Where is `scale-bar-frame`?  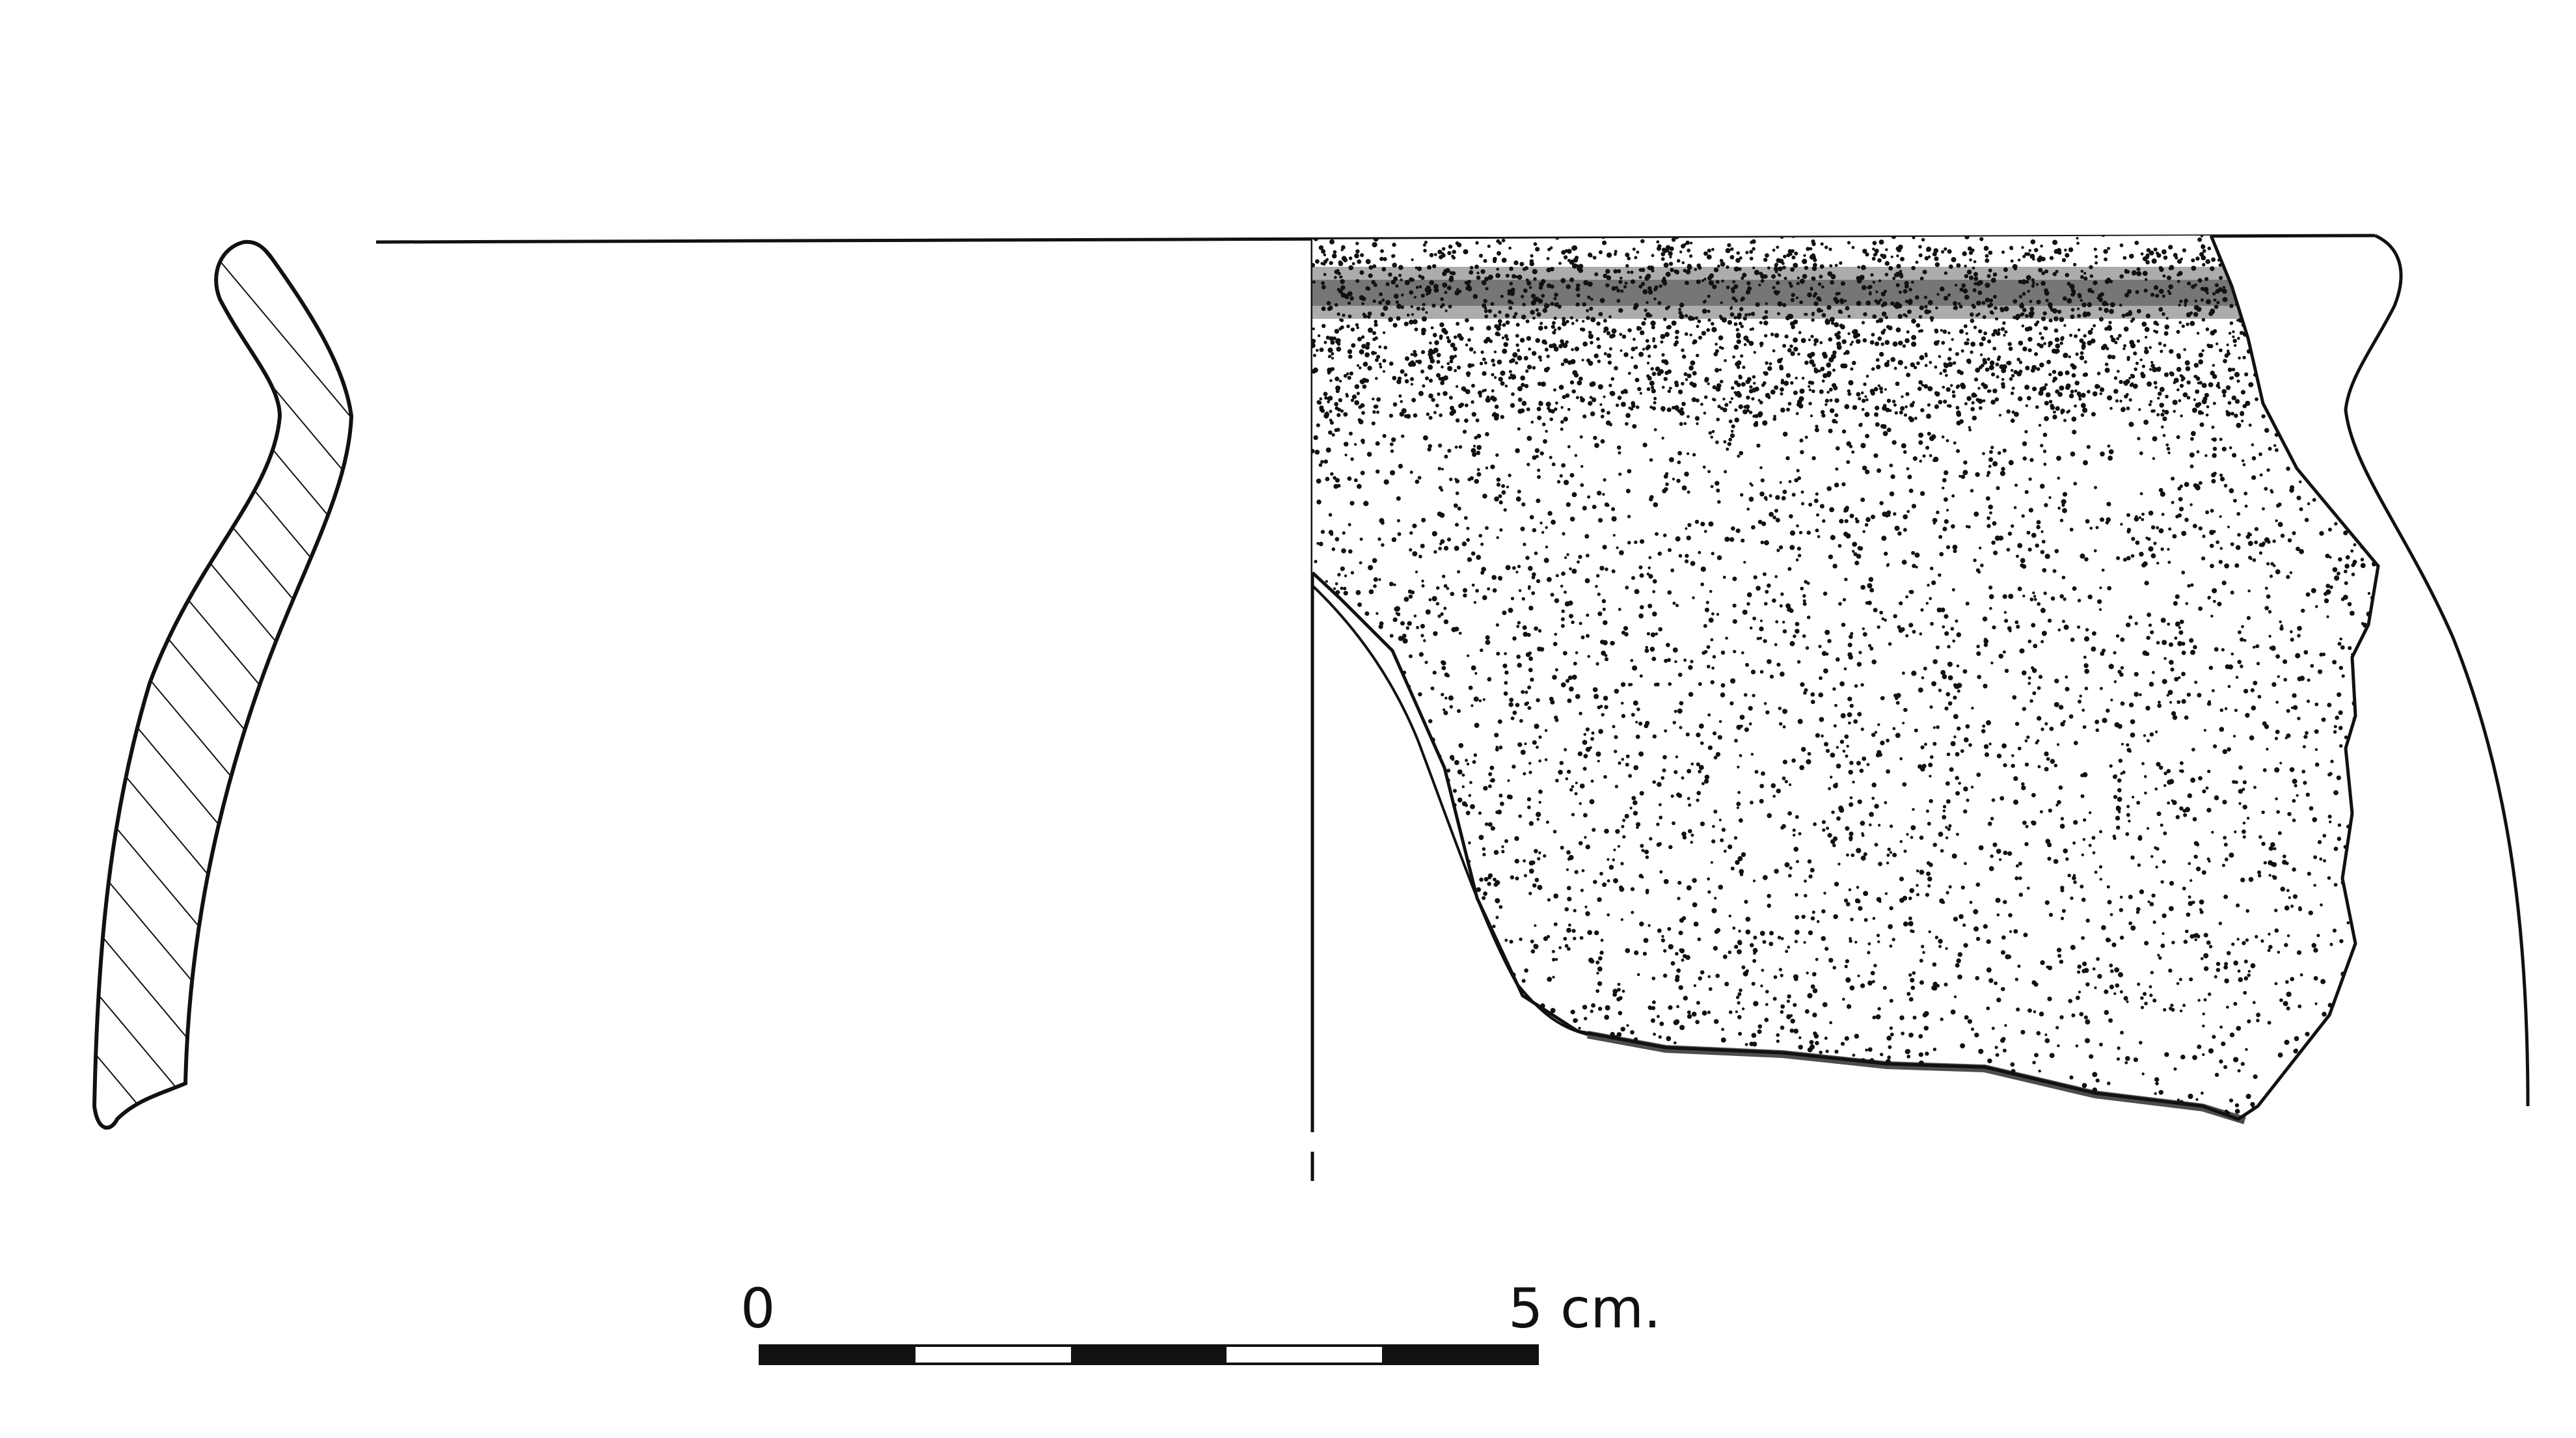
scale-bar-frame is located at coordinates (1149, 1355).